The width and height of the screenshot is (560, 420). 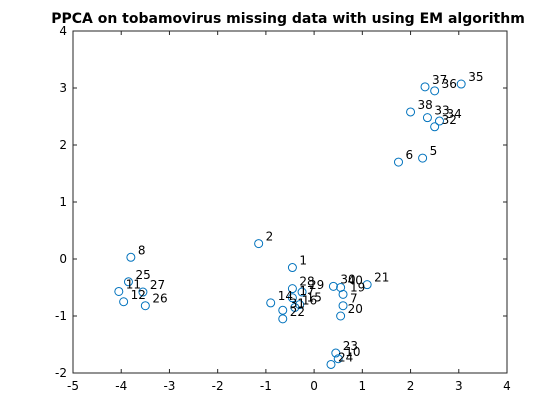 I want to click on point-label: 5, so click(x=434, y=151).